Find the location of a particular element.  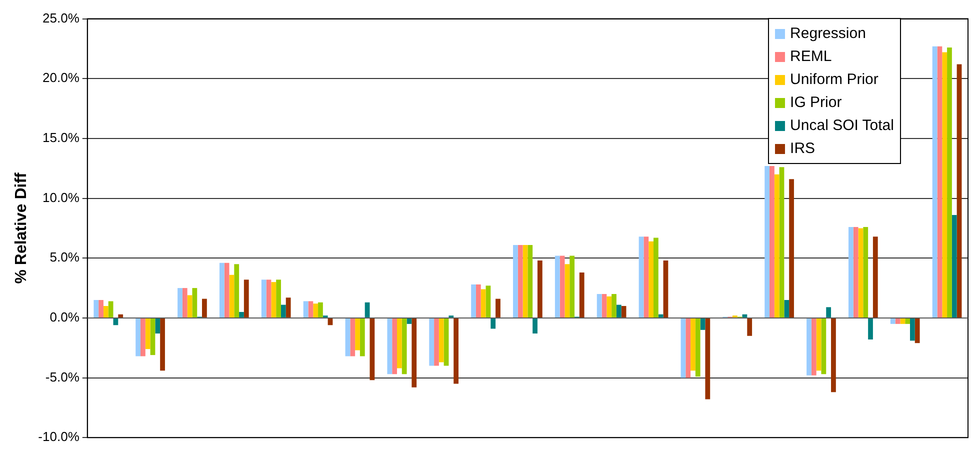

legend-label: IRS is located at coordinates (803, 148).